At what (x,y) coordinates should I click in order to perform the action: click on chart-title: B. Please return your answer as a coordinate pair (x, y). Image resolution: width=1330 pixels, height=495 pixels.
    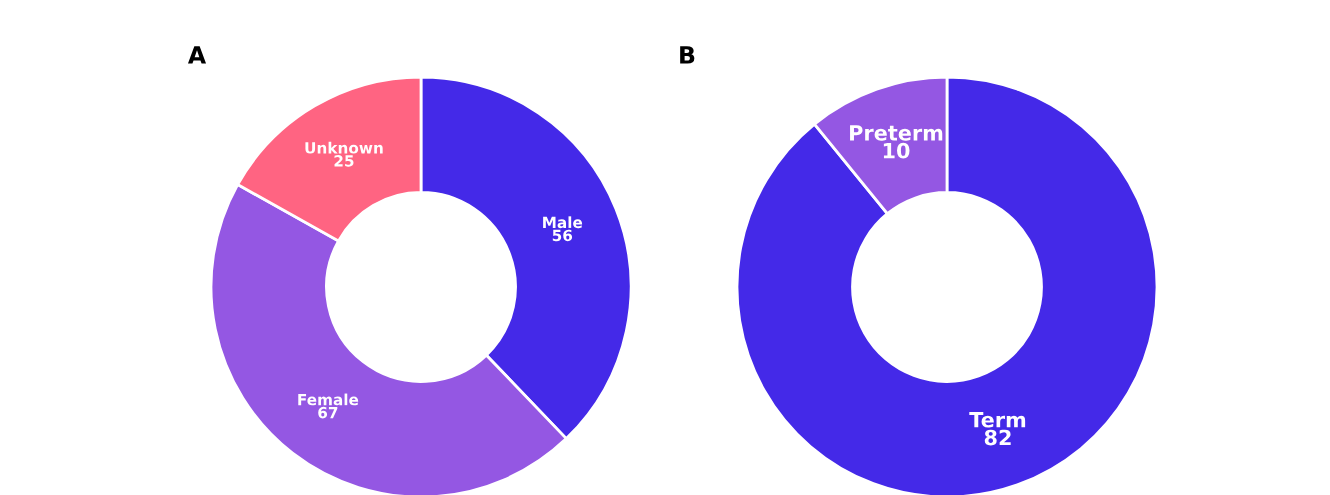
    Looking at the image, I should click on (687, 55).